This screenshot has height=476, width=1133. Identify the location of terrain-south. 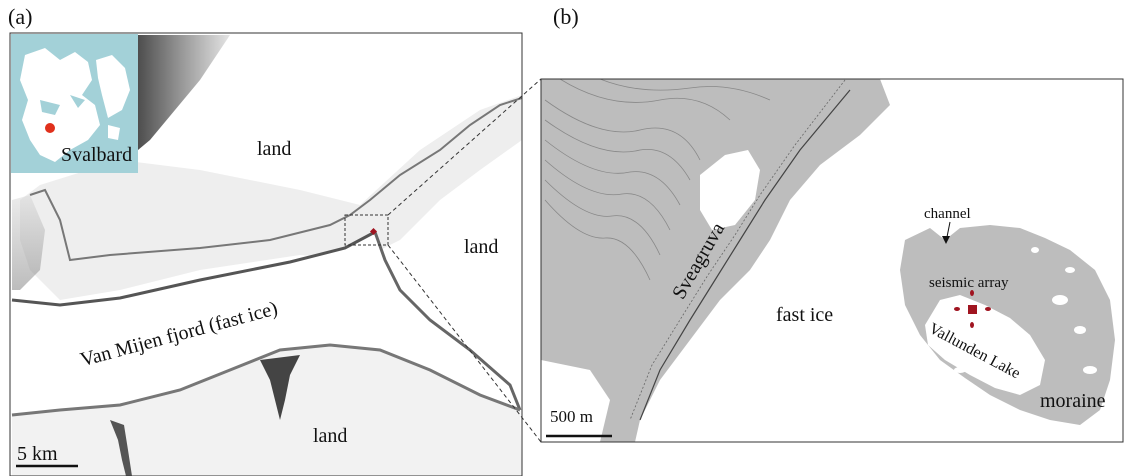
(267, 410).